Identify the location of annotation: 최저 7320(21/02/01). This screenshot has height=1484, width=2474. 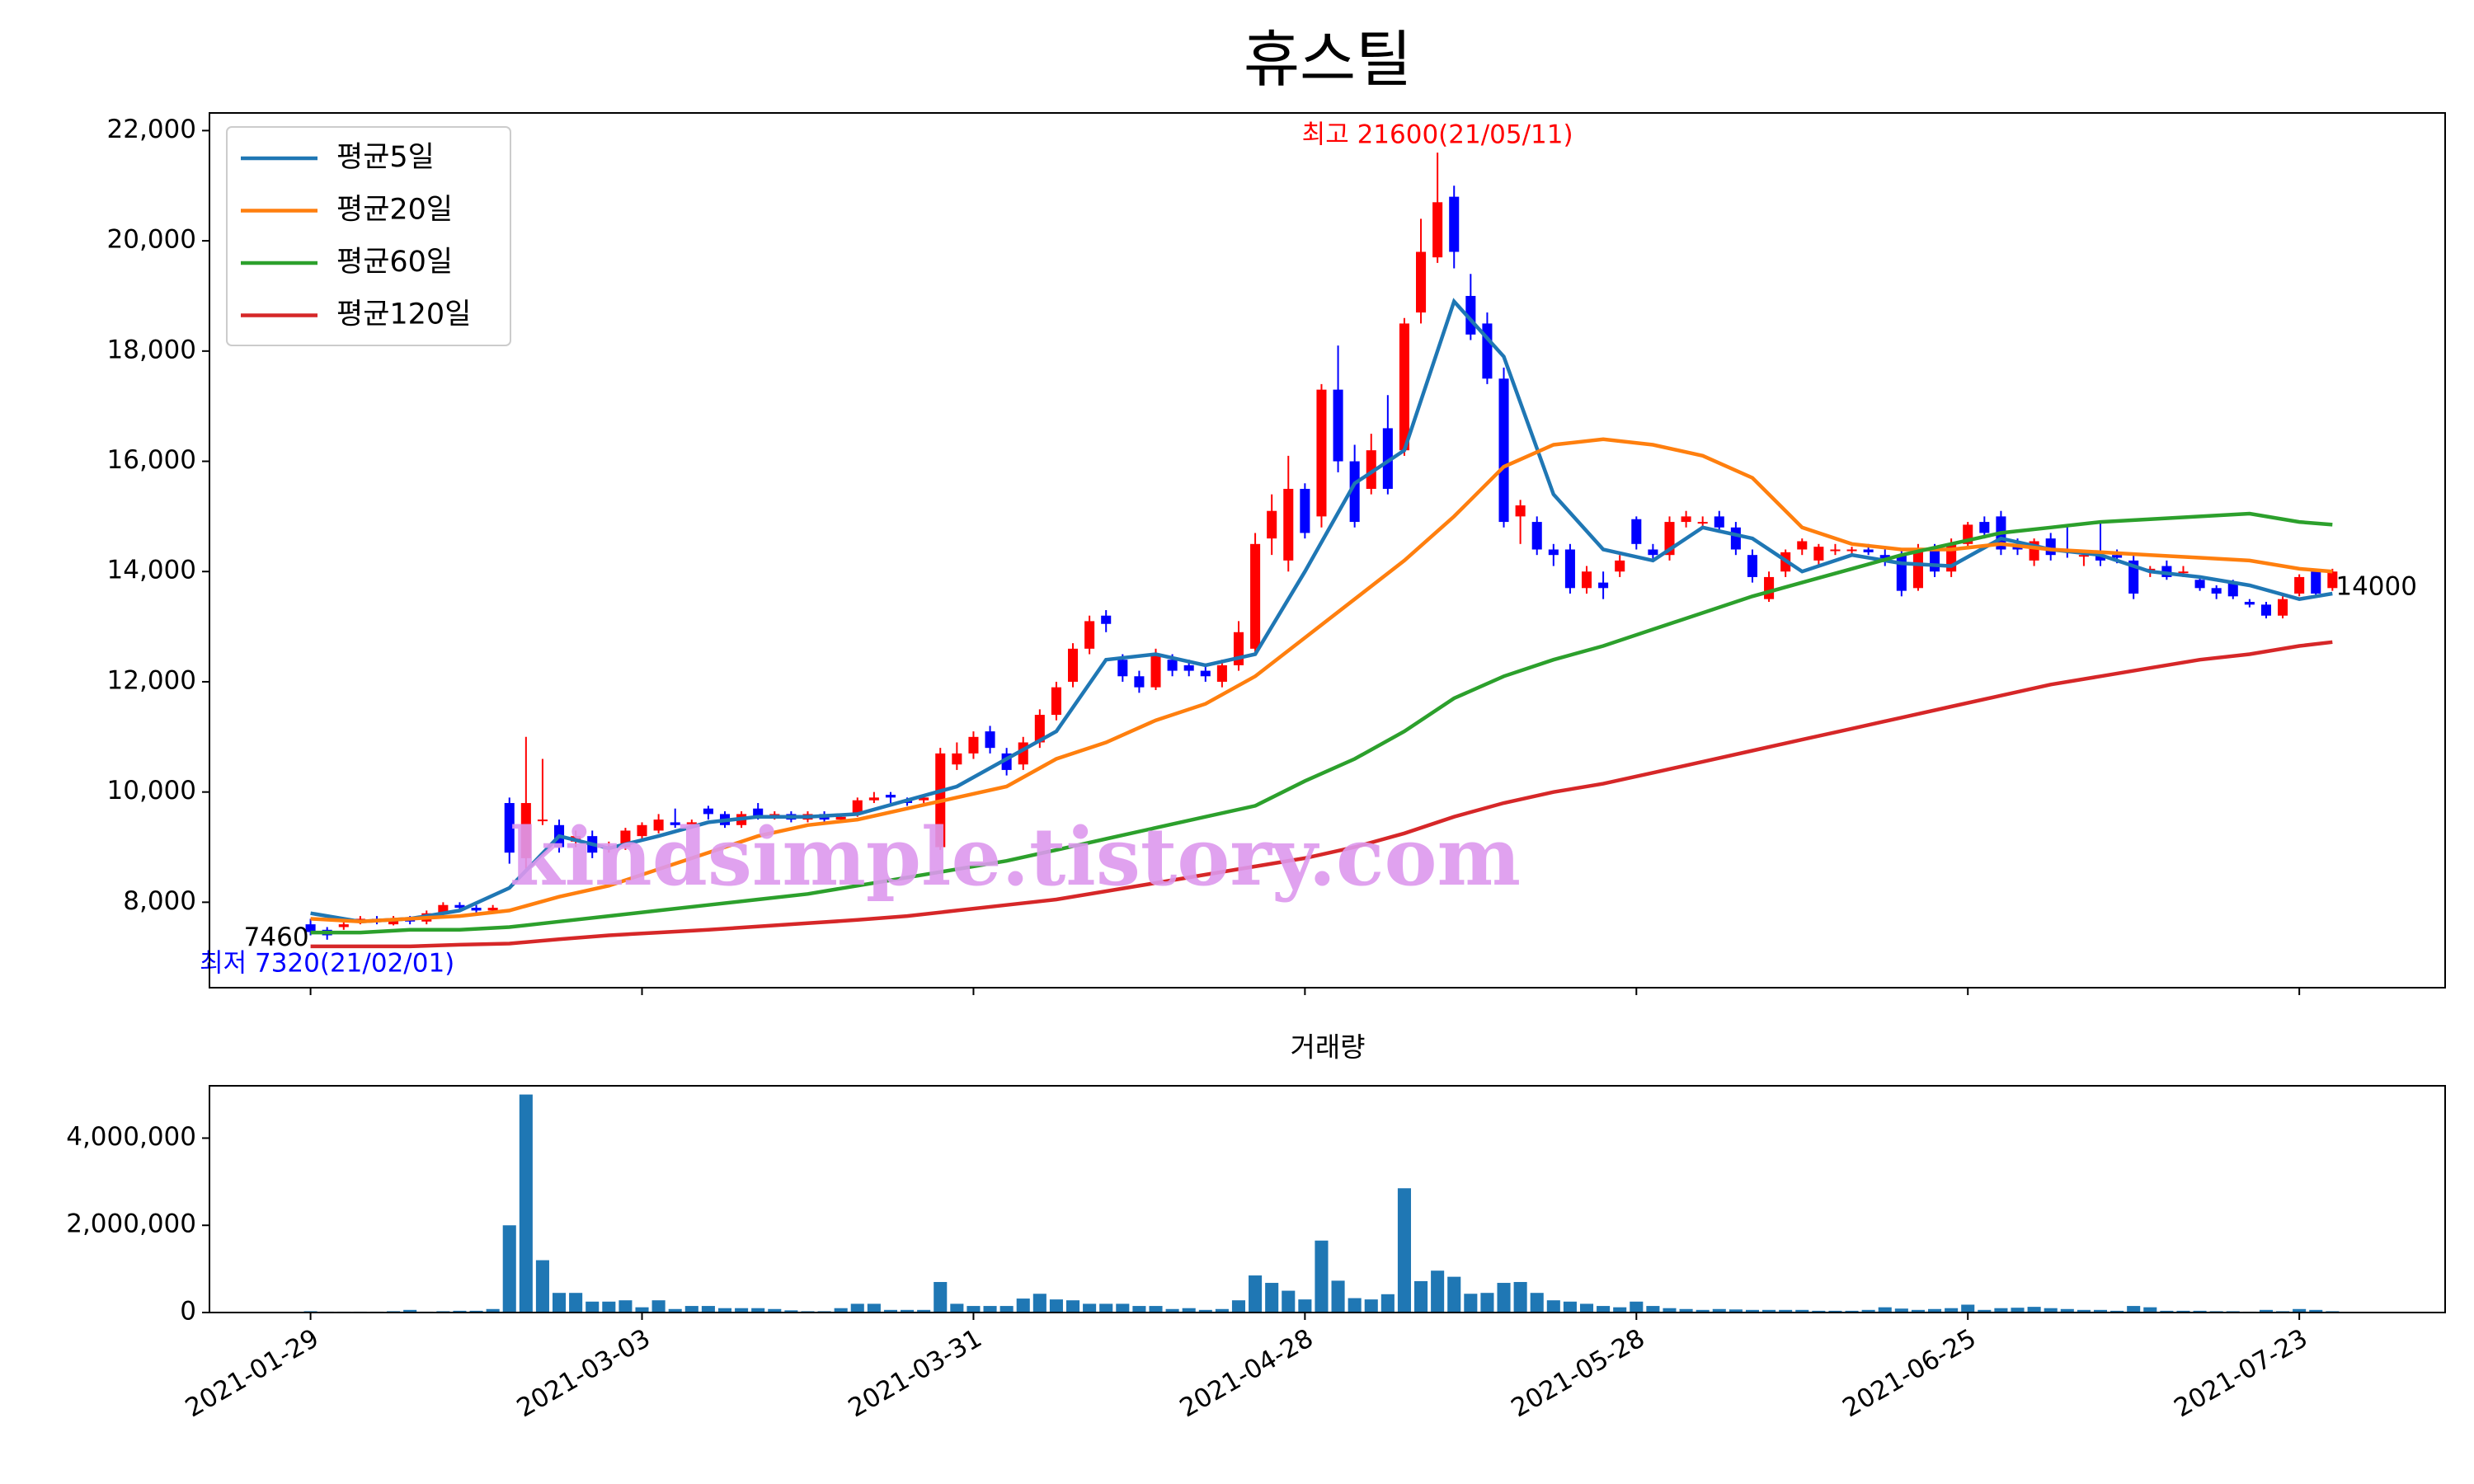
(327, 963).